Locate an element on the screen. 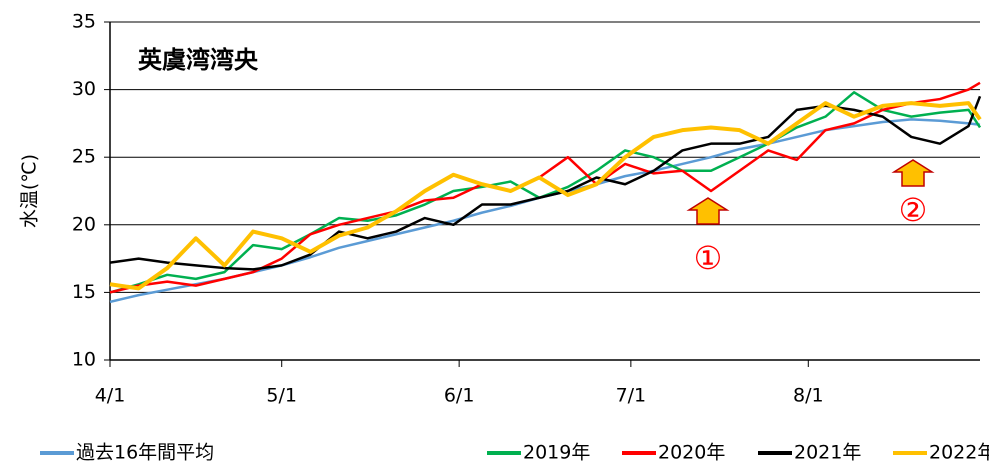 The image size is (989, 472). x-tick-label: 6/1 is located at coordinates (459, 396).